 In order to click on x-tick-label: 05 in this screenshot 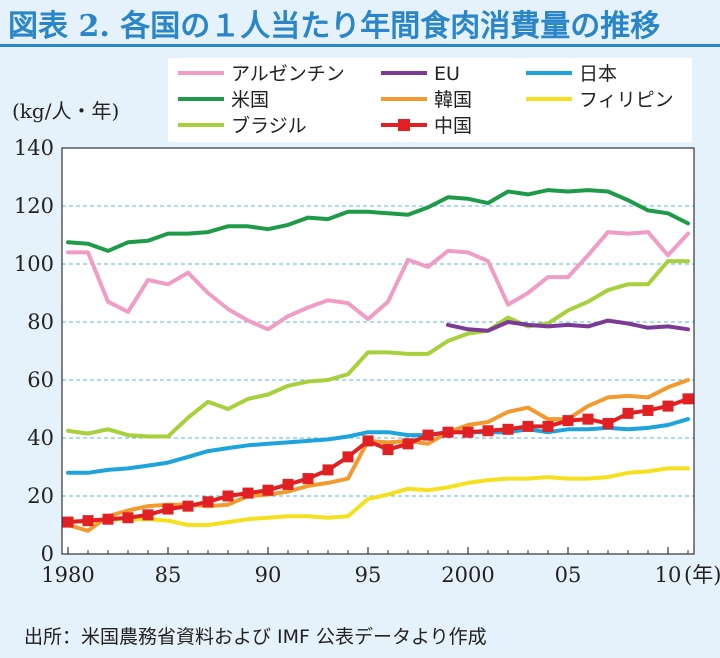, I will do `click(568, 575)`.